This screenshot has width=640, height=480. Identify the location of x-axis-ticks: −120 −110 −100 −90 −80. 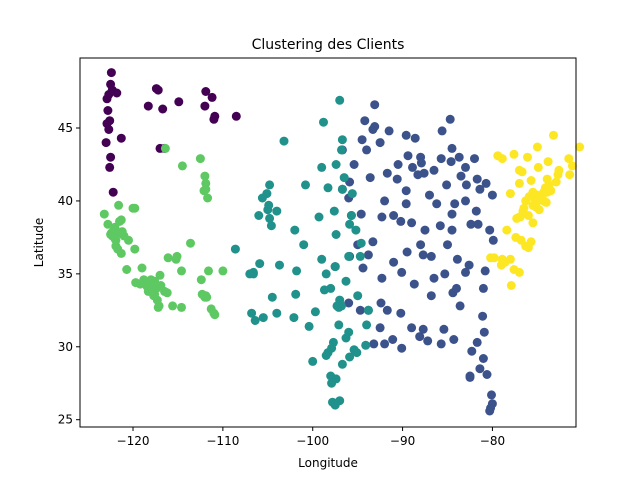
(311, 437).